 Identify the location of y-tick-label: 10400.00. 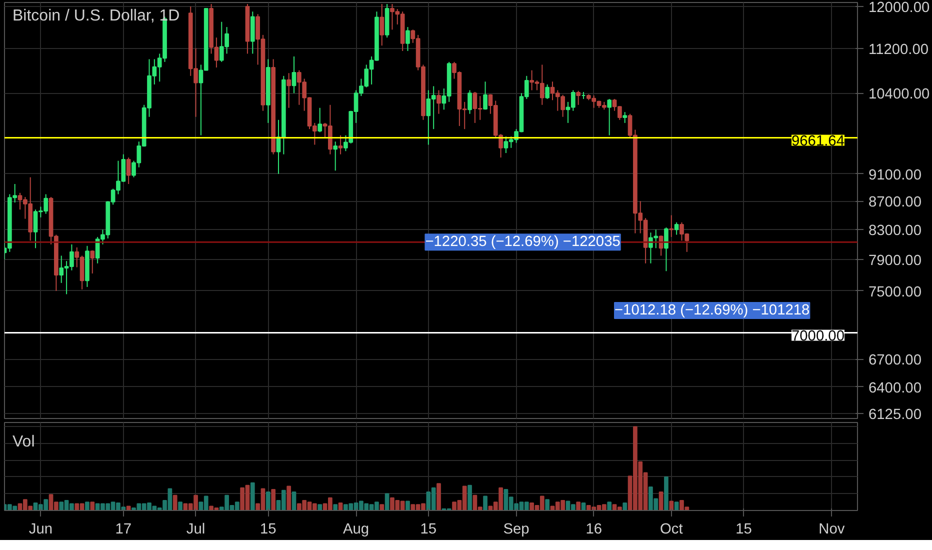
(899, 94).